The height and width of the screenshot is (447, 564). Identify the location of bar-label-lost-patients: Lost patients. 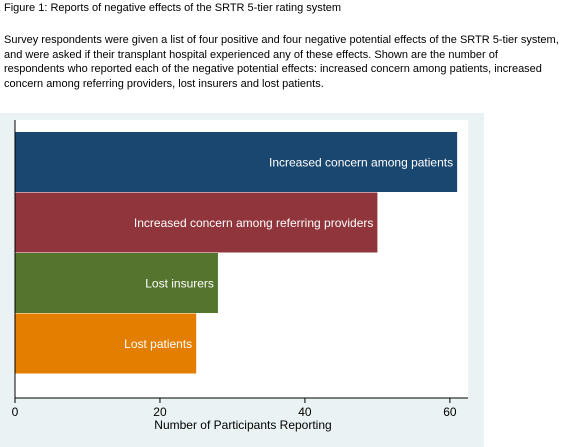
(158, 344).